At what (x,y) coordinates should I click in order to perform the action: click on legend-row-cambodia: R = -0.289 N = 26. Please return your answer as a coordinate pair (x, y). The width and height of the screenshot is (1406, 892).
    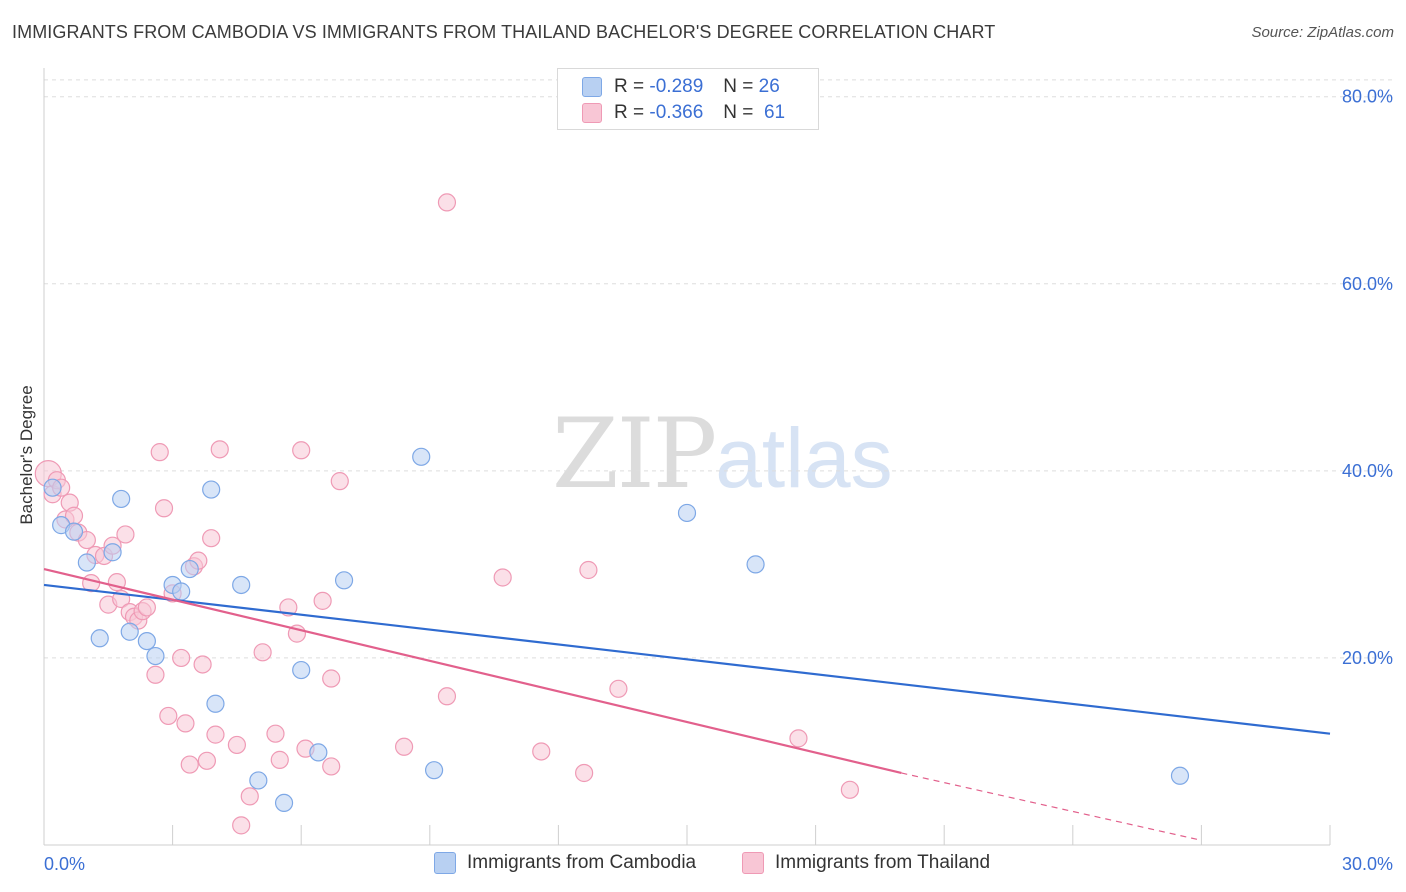
    Looking at the image, I should click on (681, 87).